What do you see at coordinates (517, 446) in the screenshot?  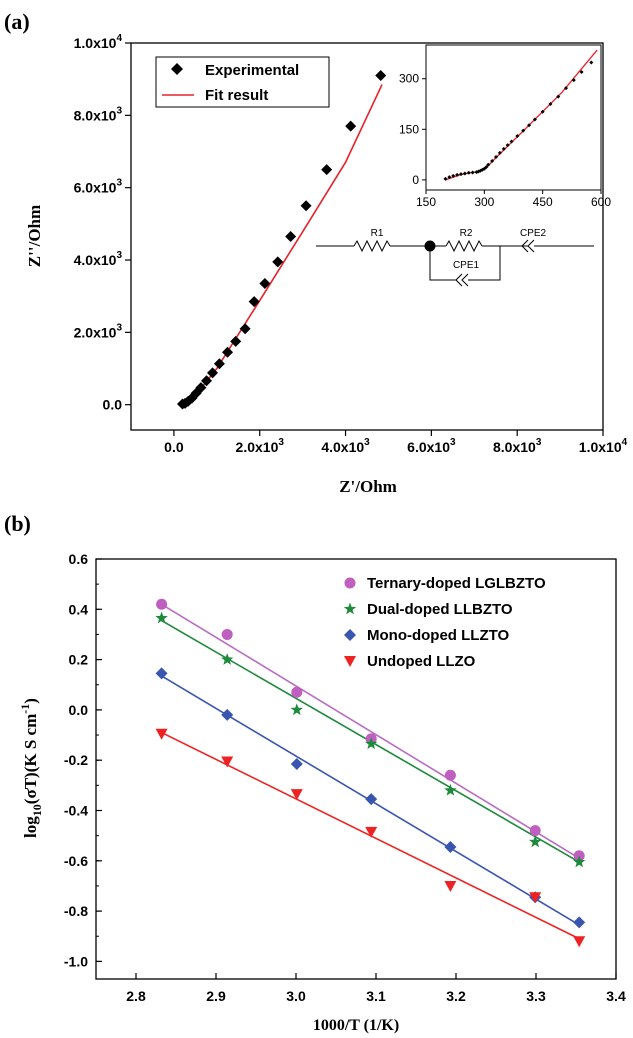 I see `x-tick-label: 8.0x10³` at bounding box center [517, 446].